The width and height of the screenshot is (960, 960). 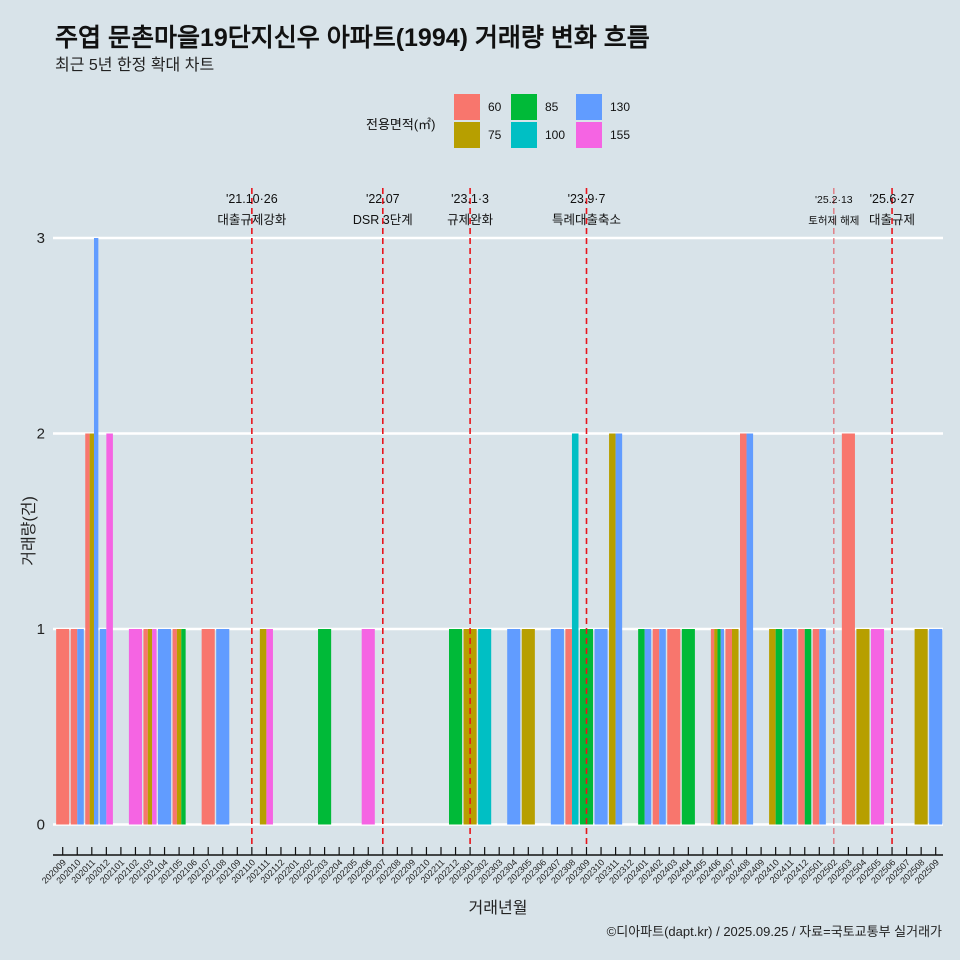 I want to click on y-tick-label: 3, so click(x=41, y=238).